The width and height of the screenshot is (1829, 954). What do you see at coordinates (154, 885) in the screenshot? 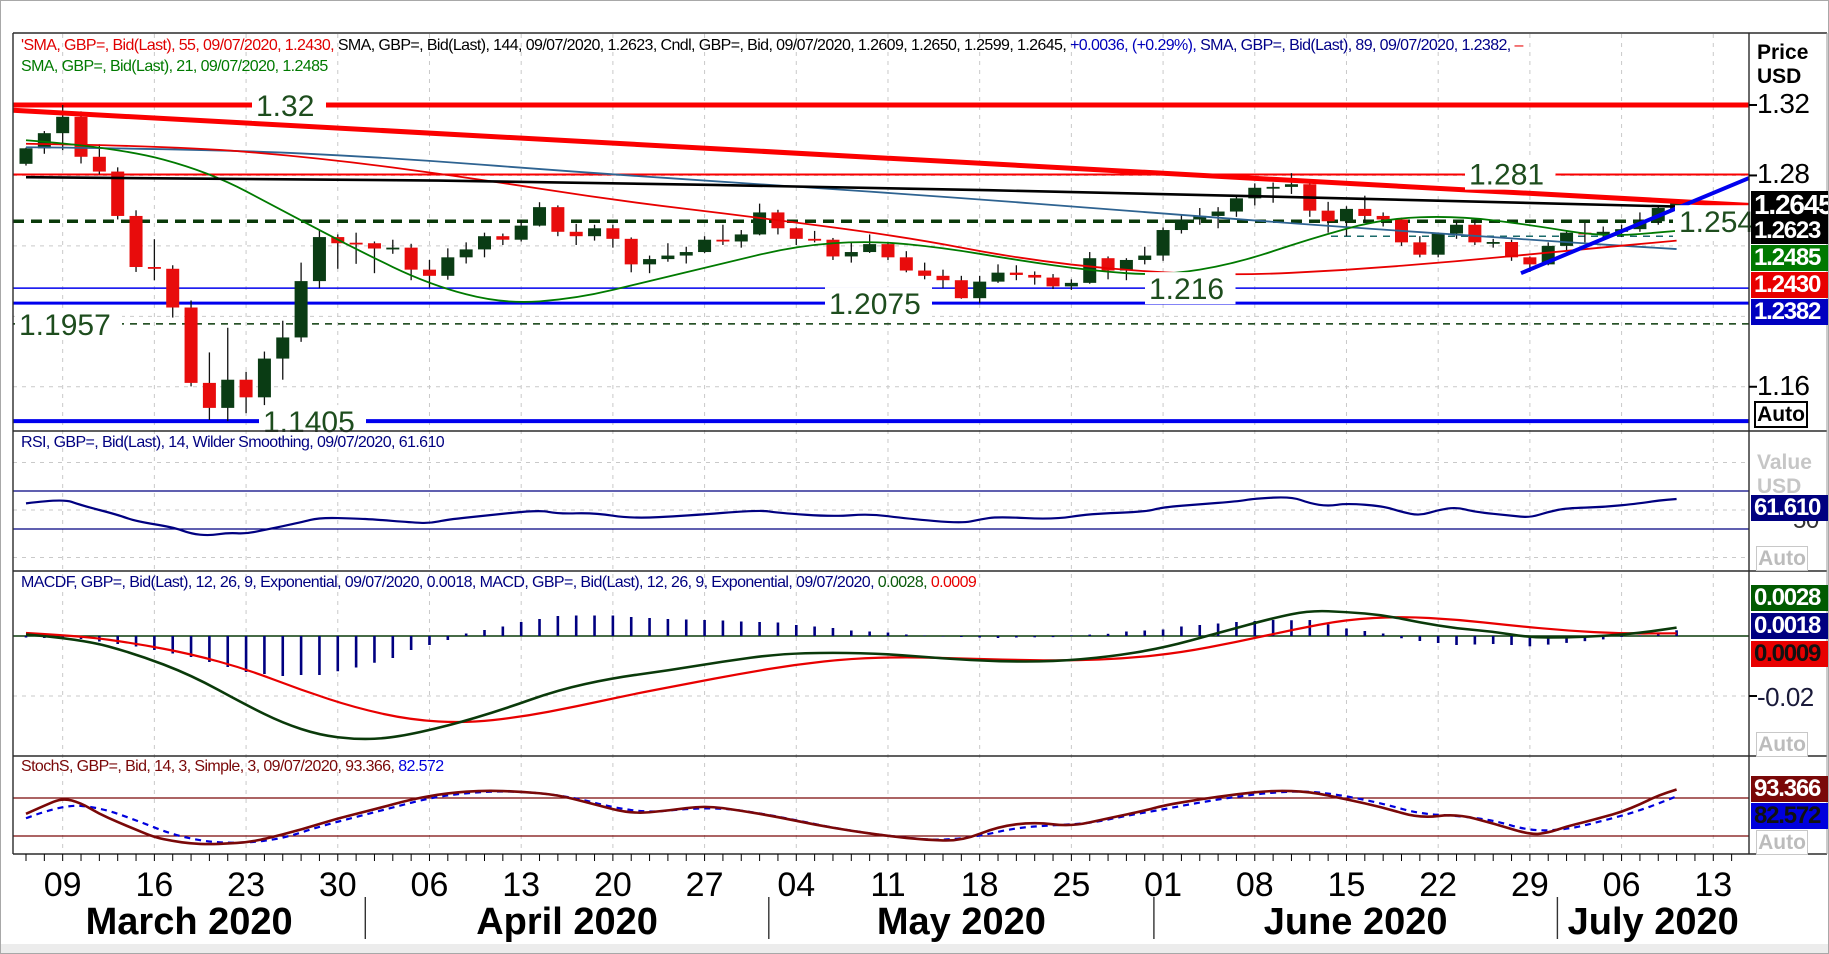
I see `x-tick-label: 16` at bounding box center [154, 885].